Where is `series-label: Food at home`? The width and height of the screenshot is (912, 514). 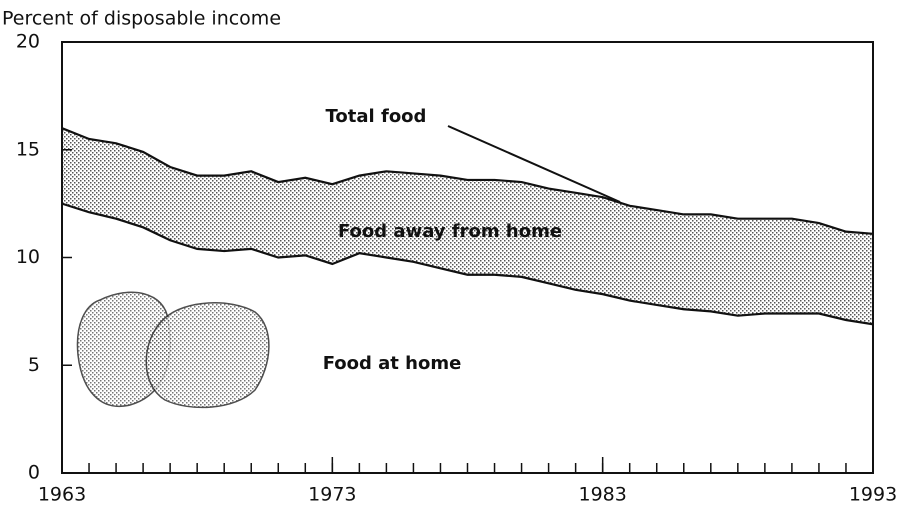
series-label: Food at home is located at coordinates (392, 363).